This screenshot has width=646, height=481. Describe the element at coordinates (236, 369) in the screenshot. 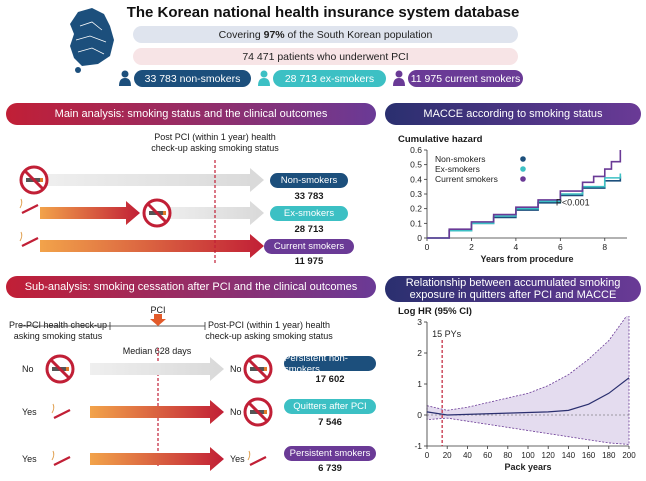

I see `row1-post-status: No` at that location.